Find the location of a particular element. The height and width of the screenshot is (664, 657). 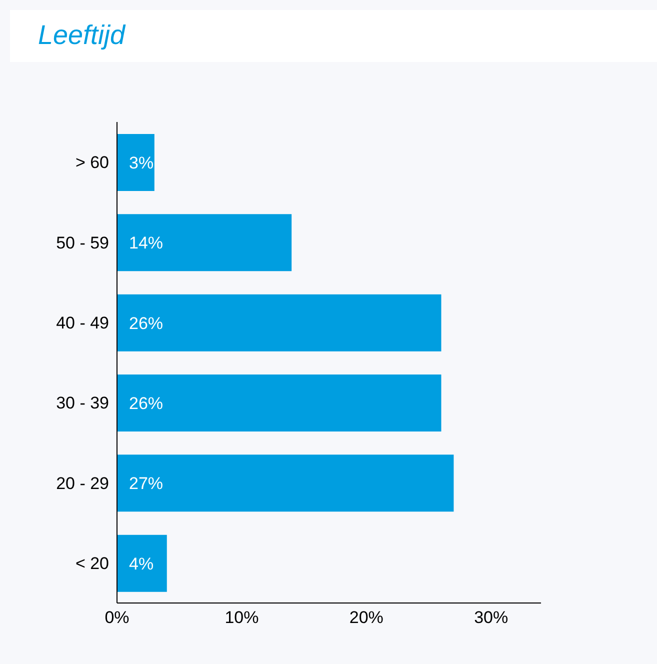

x-tick-label: 0% is located at coordinates (117, 618).